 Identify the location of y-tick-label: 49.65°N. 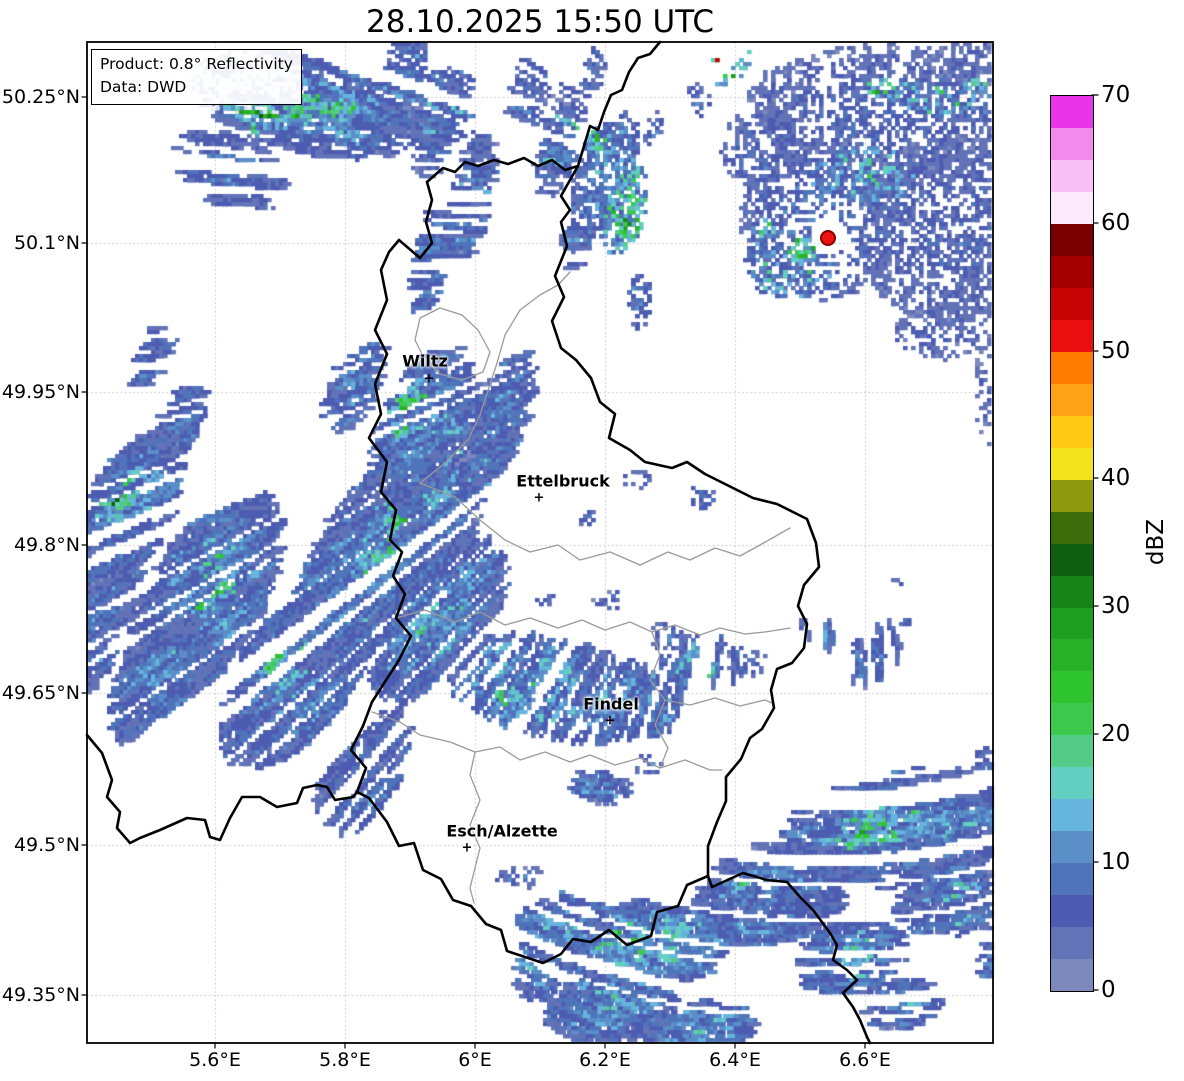
(40, 693).